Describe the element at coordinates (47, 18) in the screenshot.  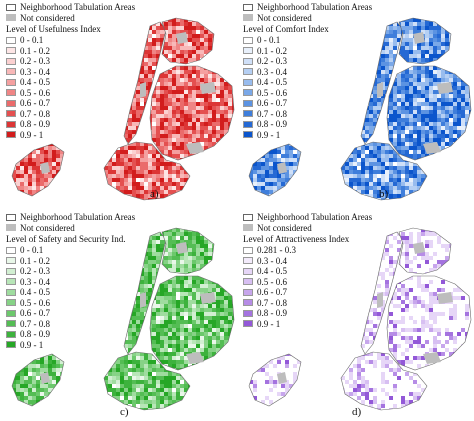
I see `not-considered-label: Not considered` at that location.